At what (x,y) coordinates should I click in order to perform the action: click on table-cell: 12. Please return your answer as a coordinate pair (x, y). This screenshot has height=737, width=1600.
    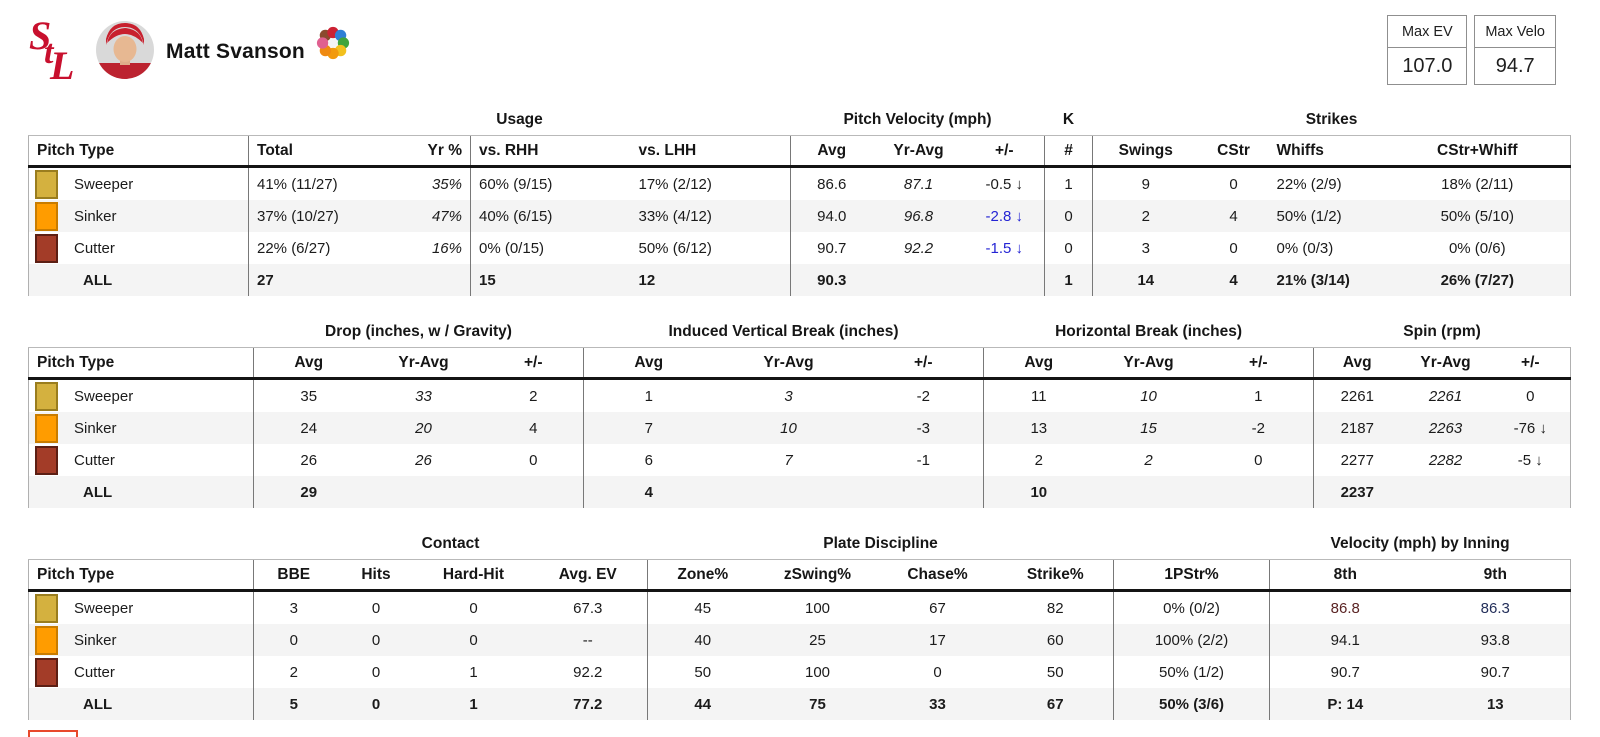
    Looking at the image, I should click on (647, 280).